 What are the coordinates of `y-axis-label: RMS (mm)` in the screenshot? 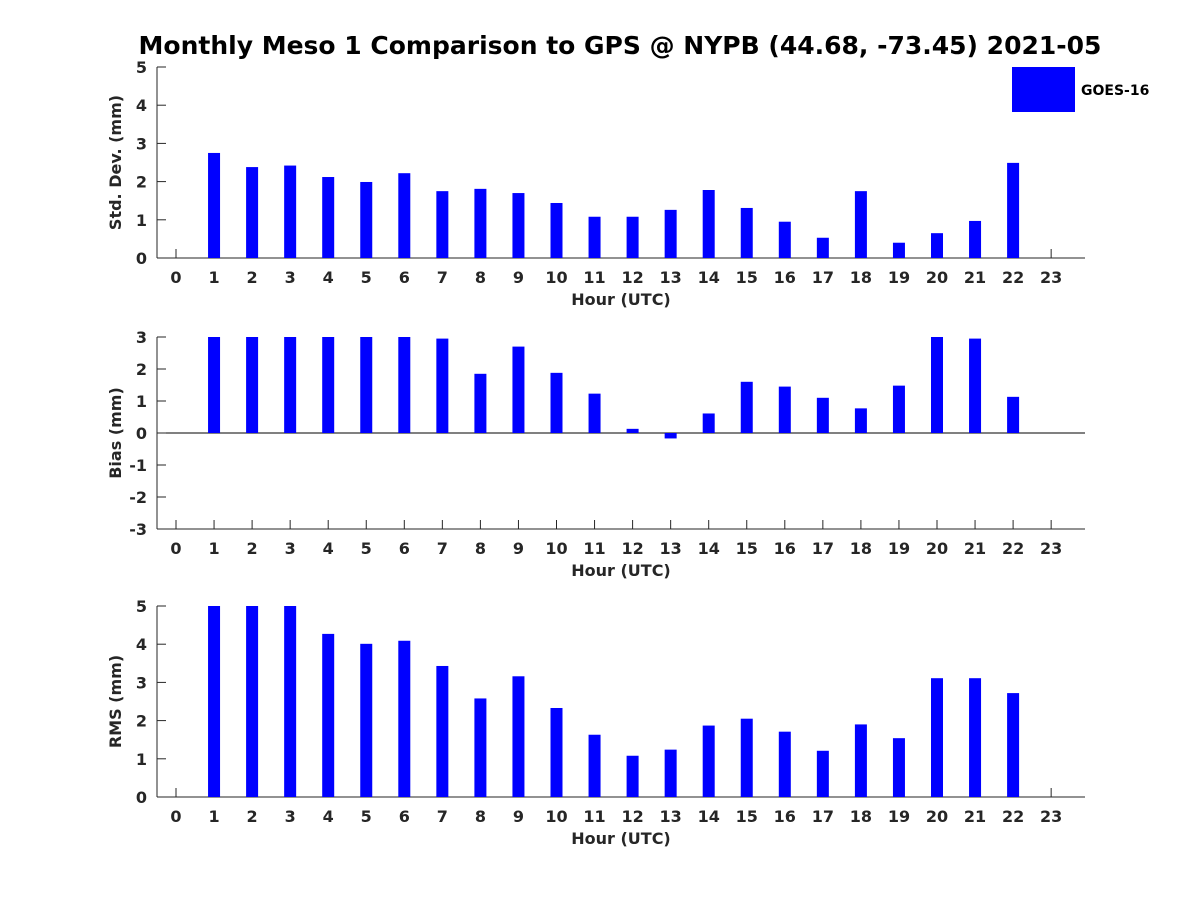 It's located at (115, 701).